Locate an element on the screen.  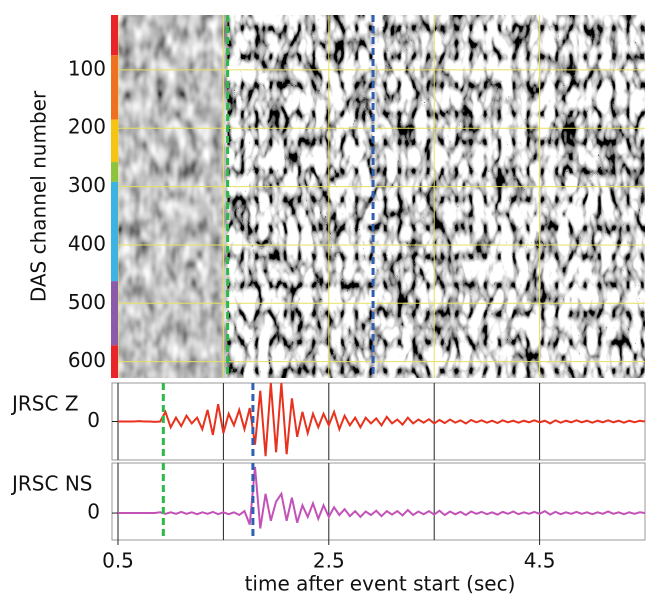
x-tick-label: 4.5 is located at coordinates (540, 561).